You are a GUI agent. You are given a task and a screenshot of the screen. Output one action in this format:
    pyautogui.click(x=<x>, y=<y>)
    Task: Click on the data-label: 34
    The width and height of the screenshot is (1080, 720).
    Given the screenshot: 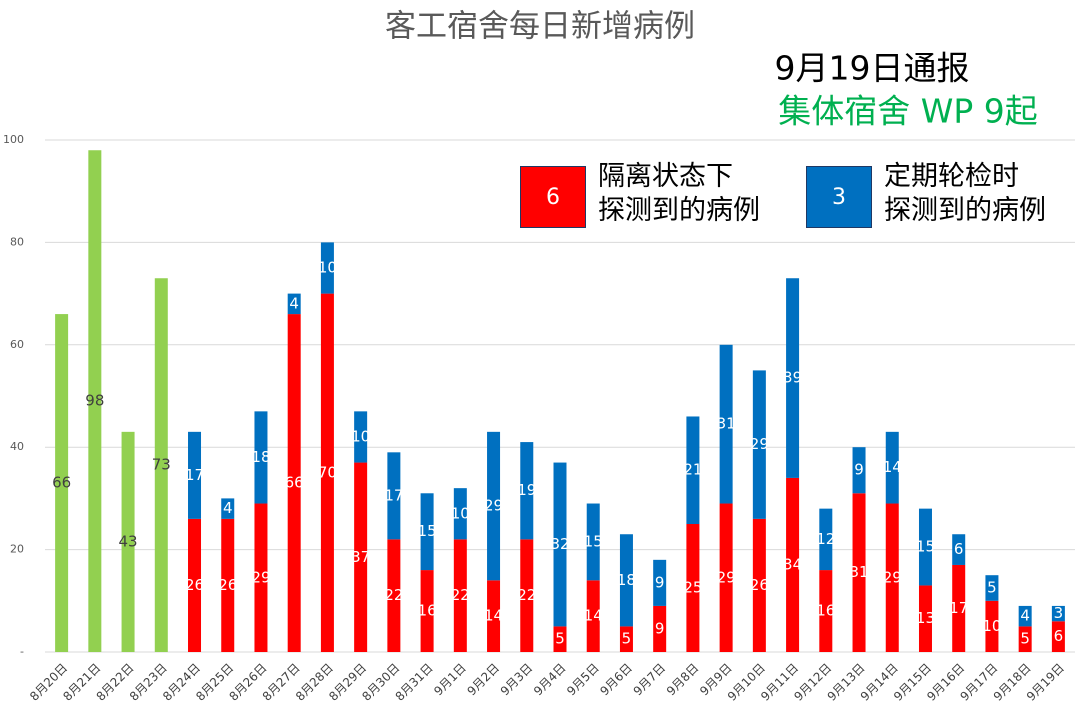 What is the action you would take?
    pyautogui.click(x=792, y=564)
    